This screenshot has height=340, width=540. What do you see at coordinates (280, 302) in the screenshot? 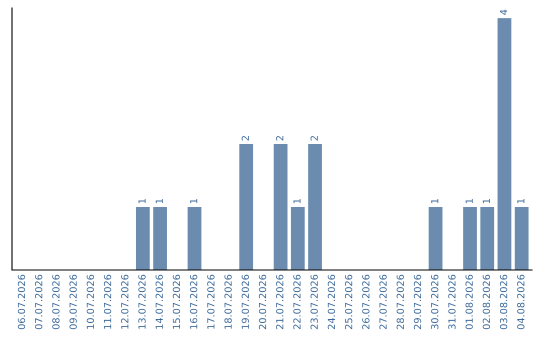
I see `x-tick-label: 21.07.2026` at bounding box center [280, 302].